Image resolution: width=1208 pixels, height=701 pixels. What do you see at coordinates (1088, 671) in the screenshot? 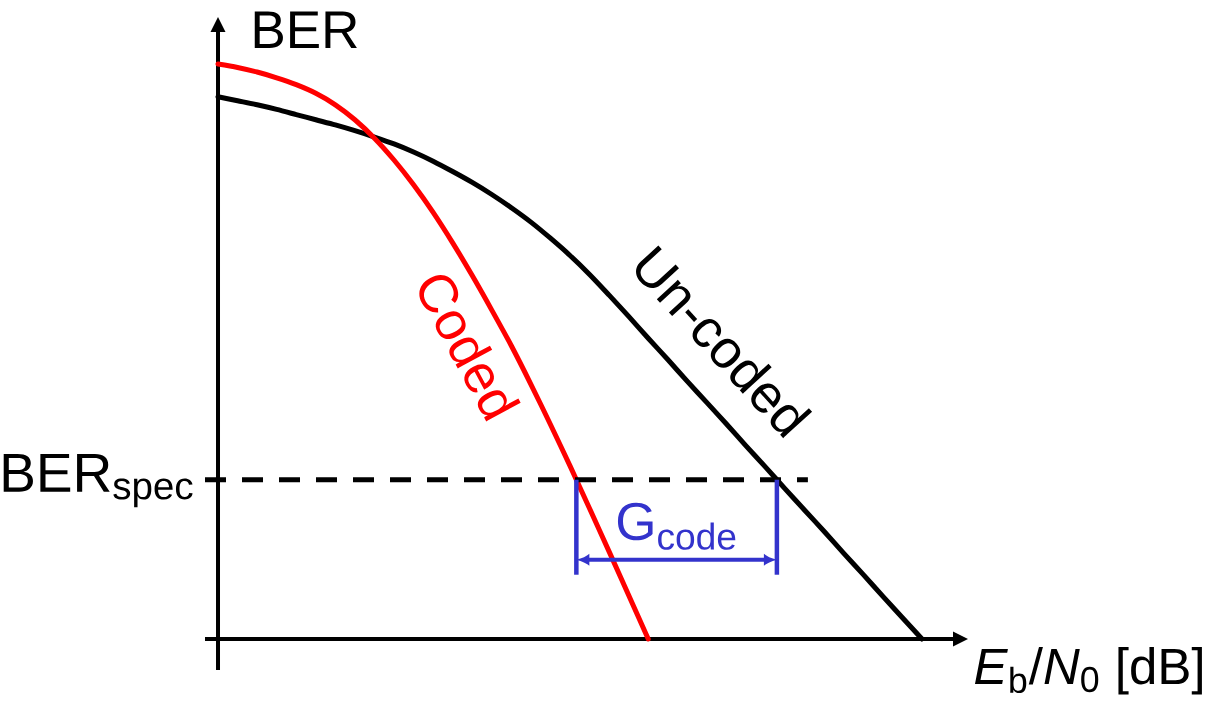
I see `x-axis-title: E$_{b}$/N$_{0}$ [dB]` at bounding box center [1088, 671].